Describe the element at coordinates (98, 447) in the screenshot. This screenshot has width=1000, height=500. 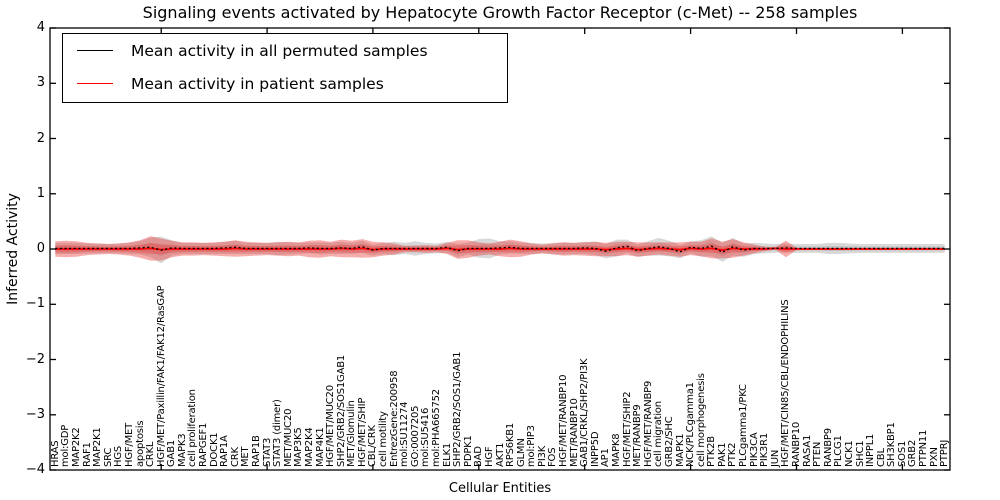
I see `x-tick-label: MAP2K1` at that location.